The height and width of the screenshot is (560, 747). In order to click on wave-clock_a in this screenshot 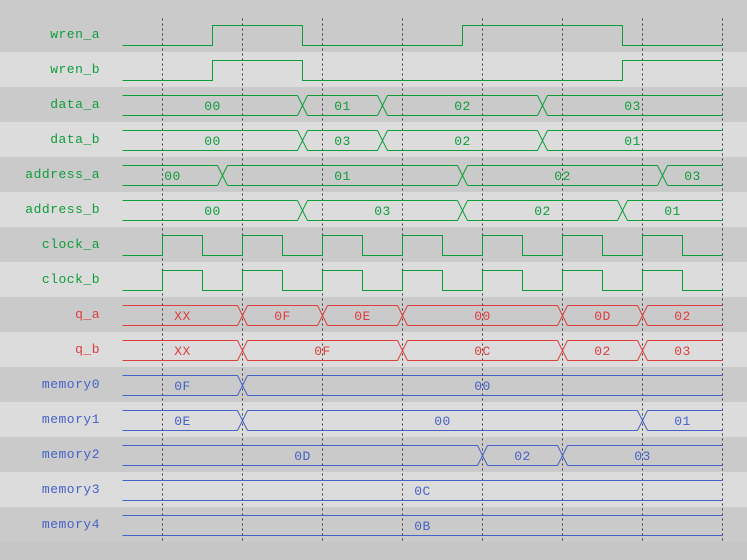, I will do `click(422, 245)`.